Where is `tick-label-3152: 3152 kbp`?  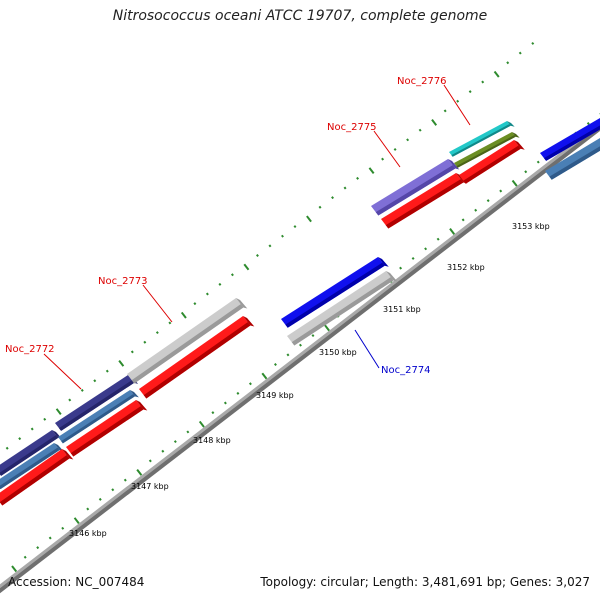 tick-label-3152: 3152 kbp is located at coordinates (466, 267).